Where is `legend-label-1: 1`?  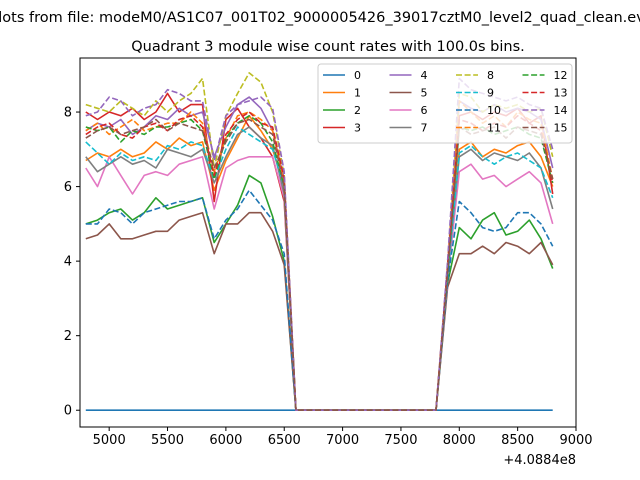
legend-label-1: 1 is located at coordinates (357, 93).